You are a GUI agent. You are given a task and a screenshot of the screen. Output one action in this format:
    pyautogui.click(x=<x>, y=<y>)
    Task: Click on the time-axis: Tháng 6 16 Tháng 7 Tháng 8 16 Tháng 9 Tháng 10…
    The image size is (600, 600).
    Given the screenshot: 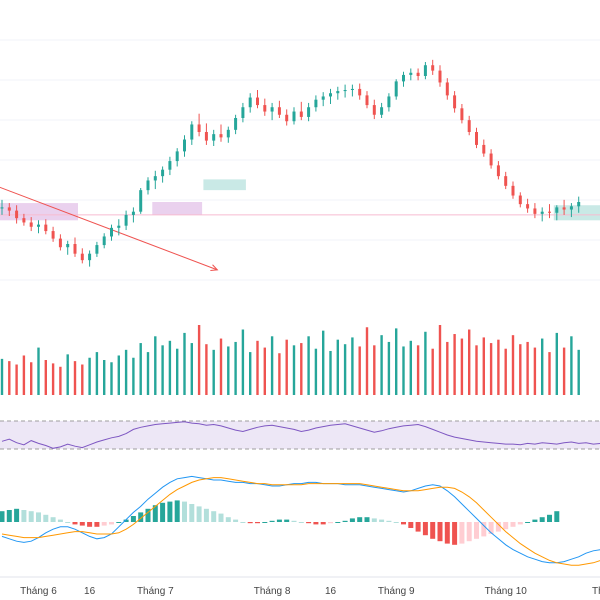 What is the action you would take?
    pyautogui.click(x=300, y=586)
    